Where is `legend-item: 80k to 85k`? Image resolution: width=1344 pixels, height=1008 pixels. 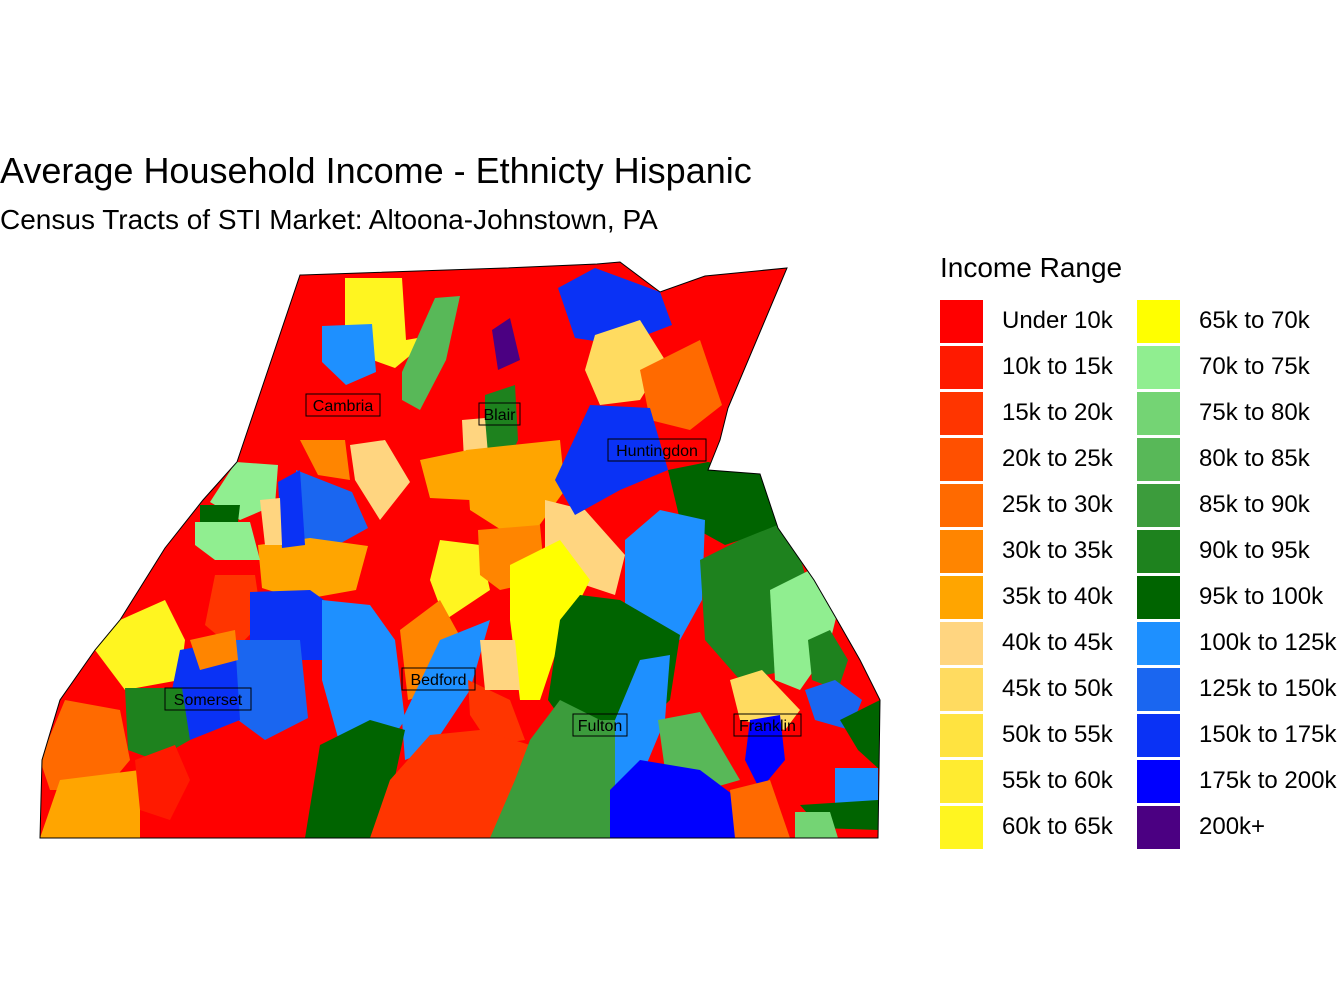
legend-item: 80k to 85k is located at coordinates (1235, 459).